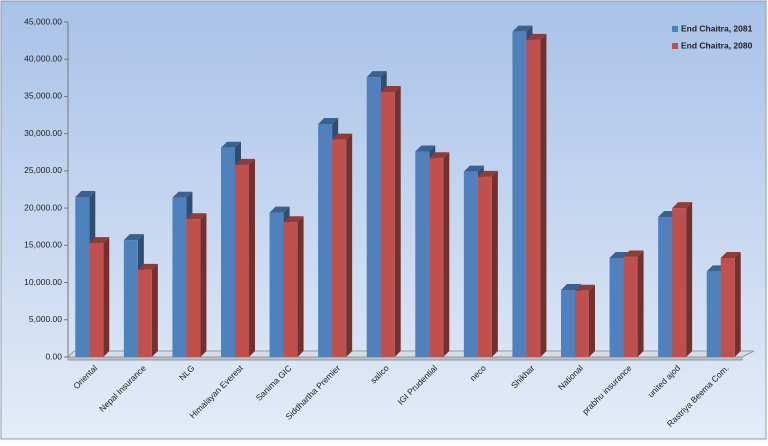  I want to click on y-tick-label: 40,000.00, so click(43, 58).